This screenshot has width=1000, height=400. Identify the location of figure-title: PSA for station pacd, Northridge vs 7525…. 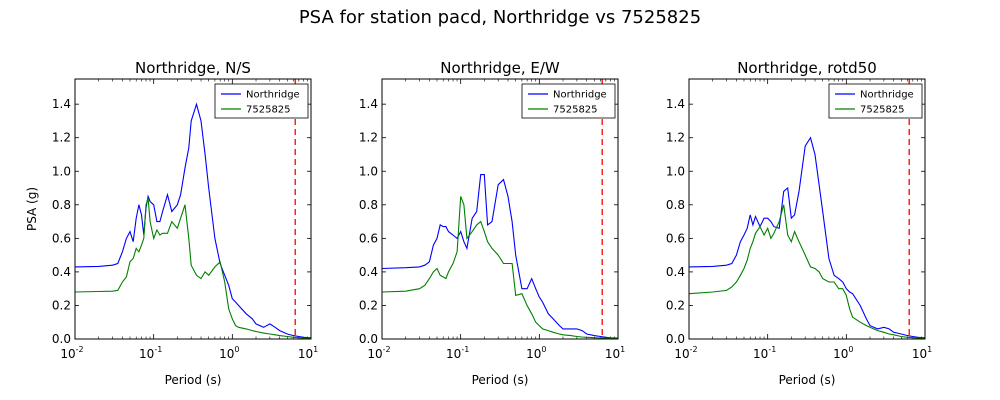
(500, 17).